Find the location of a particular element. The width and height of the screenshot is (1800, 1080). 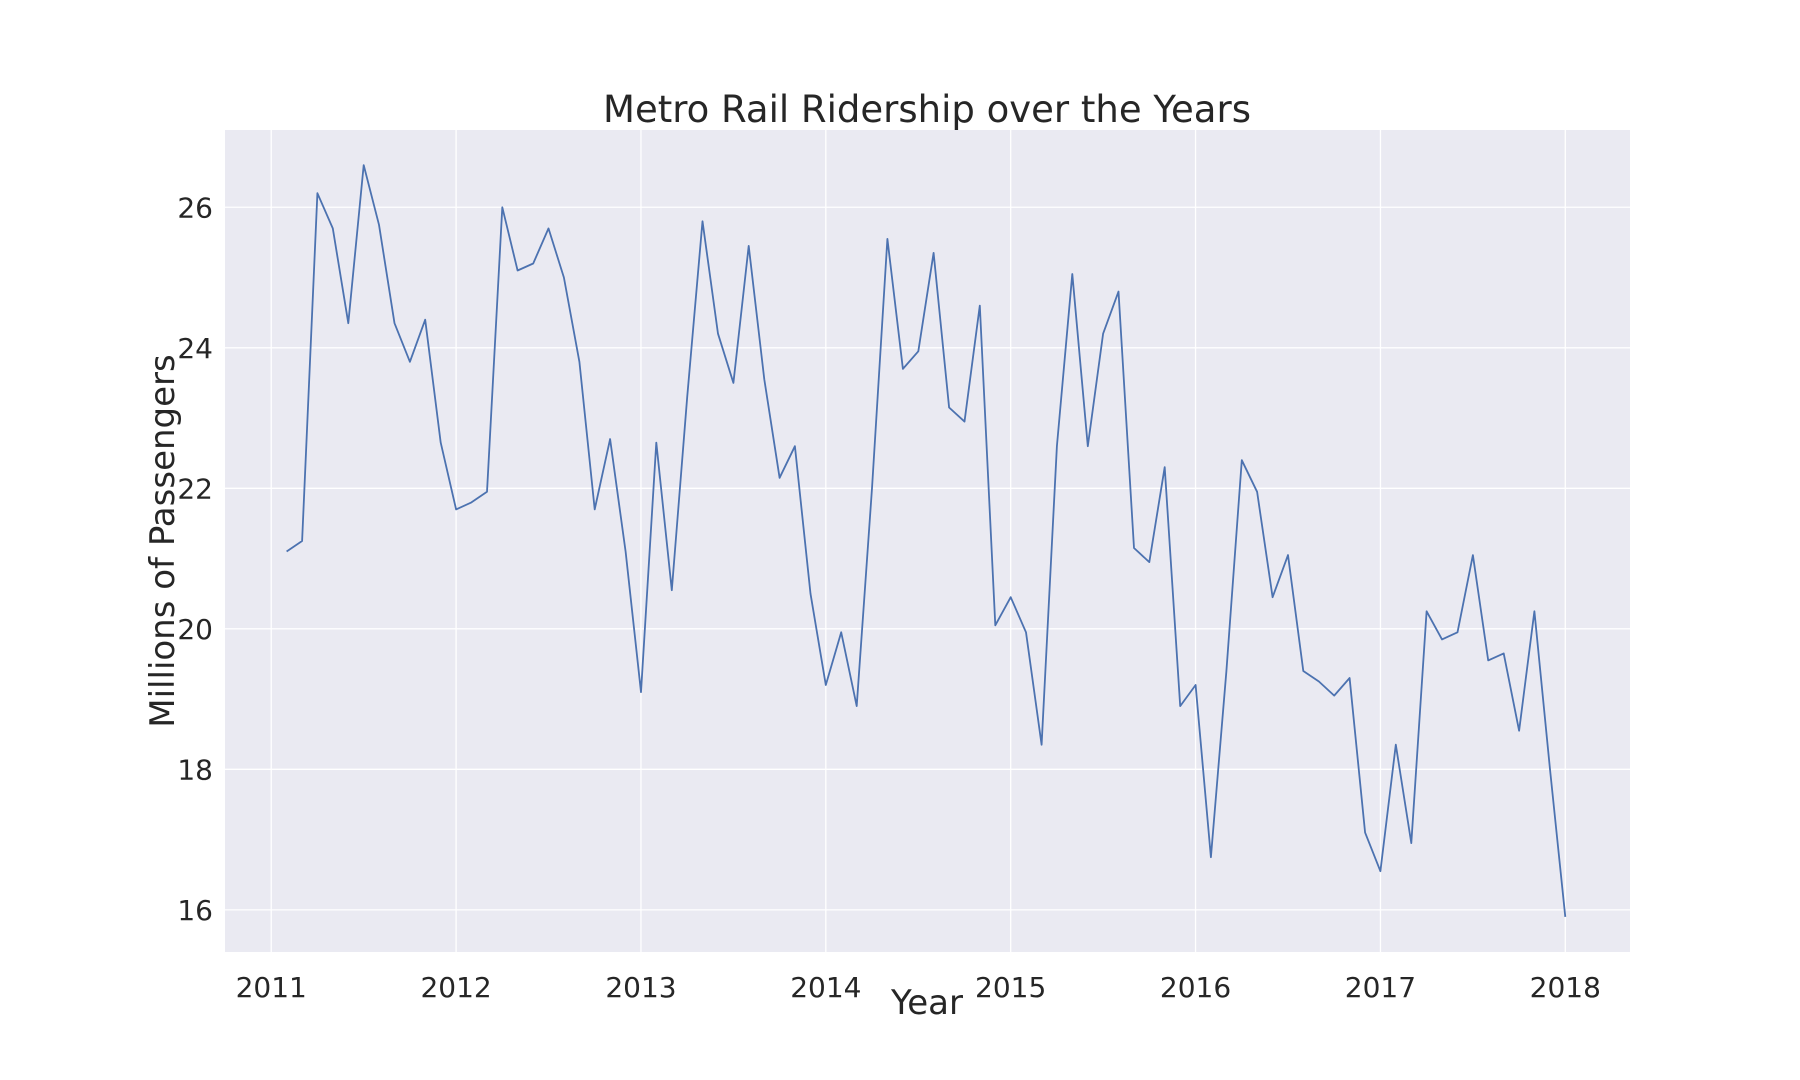

y-tick-label: 22 is located at coordinates (195, 488).